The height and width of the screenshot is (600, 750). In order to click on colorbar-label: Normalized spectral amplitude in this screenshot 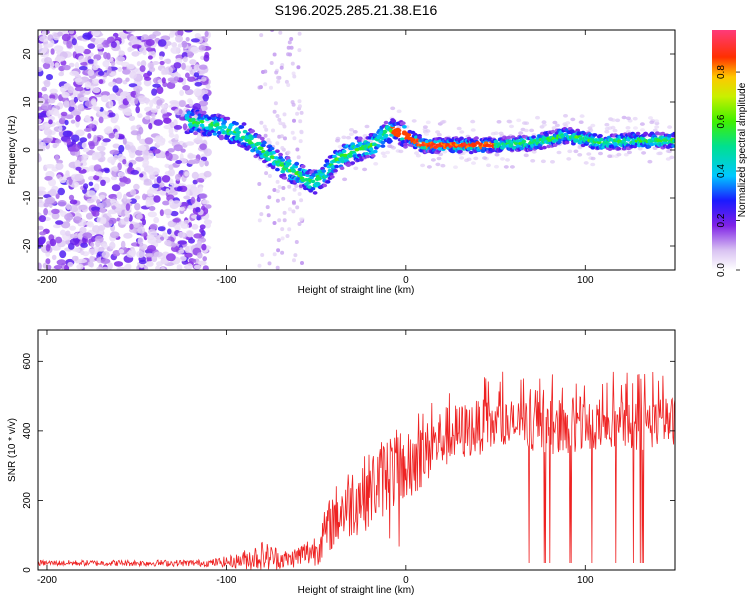, I will do `click(742, 149)`.